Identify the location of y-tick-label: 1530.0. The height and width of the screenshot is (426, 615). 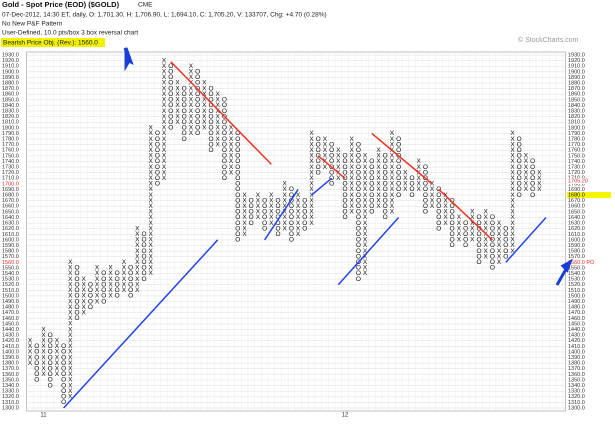
(576, 280).